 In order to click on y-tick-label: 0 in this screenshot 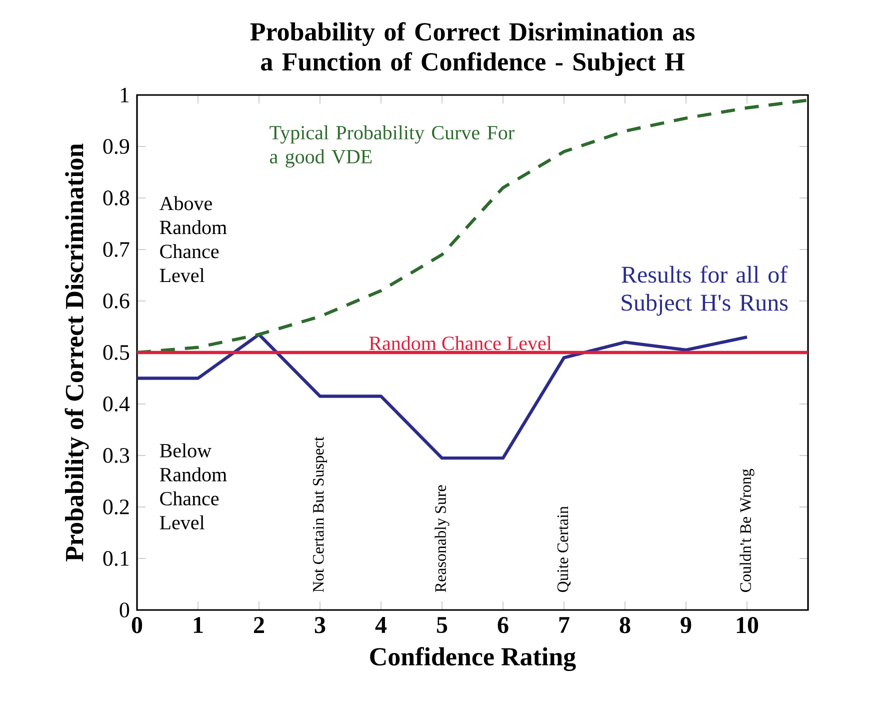, I will do `click(125, 610)`.